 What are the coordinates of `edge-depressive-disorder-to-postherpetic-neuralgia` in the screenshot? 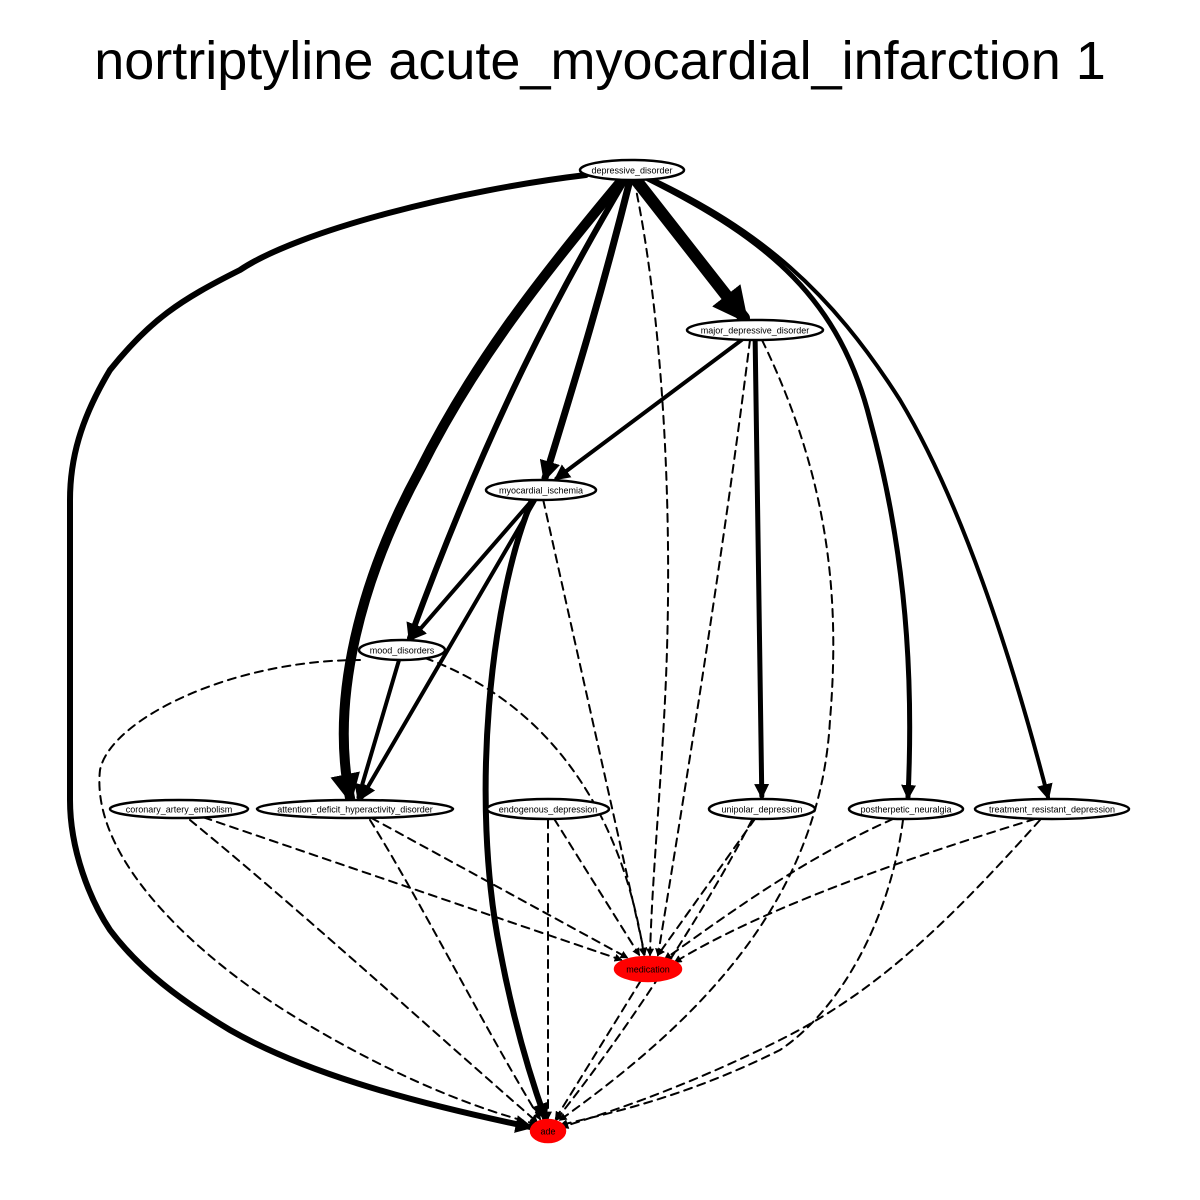 It's located at (781, 488).